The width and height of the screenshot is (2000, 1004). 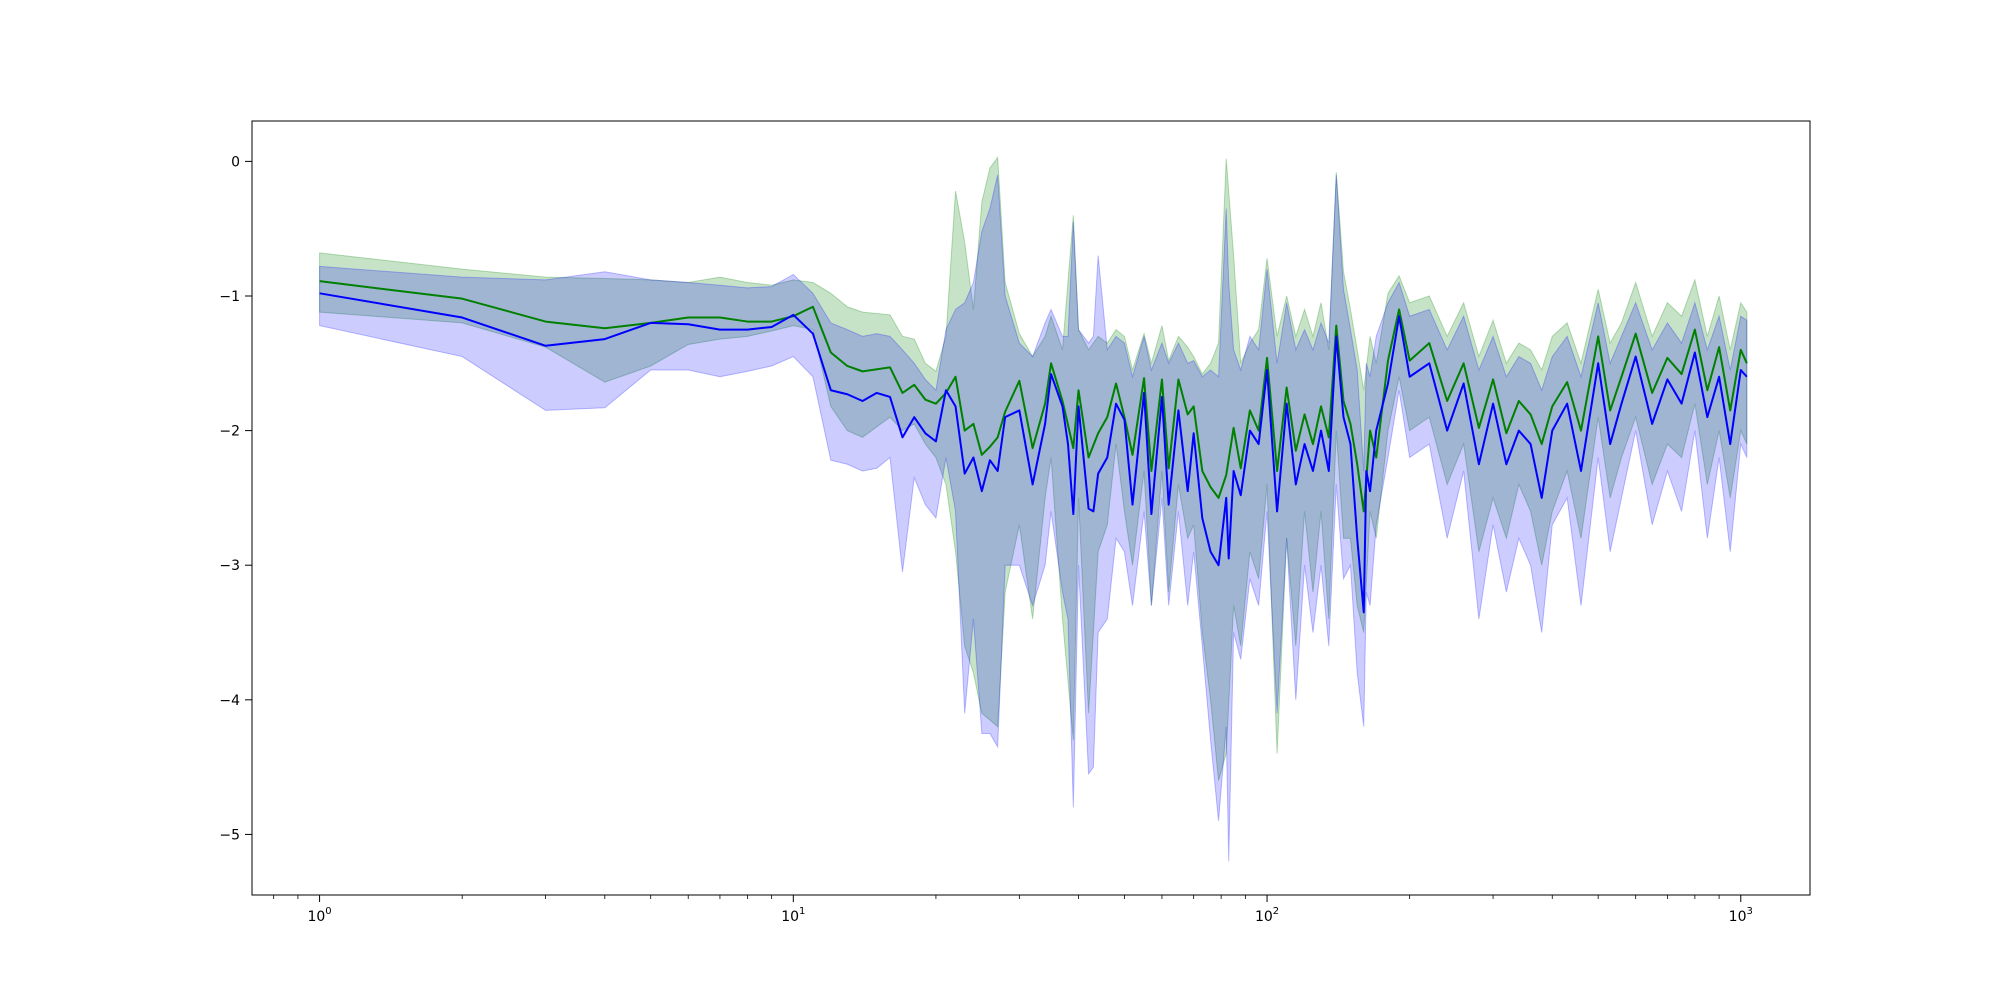 I want to click on x-tick-label: 10¹, so click(x=793, y=915).